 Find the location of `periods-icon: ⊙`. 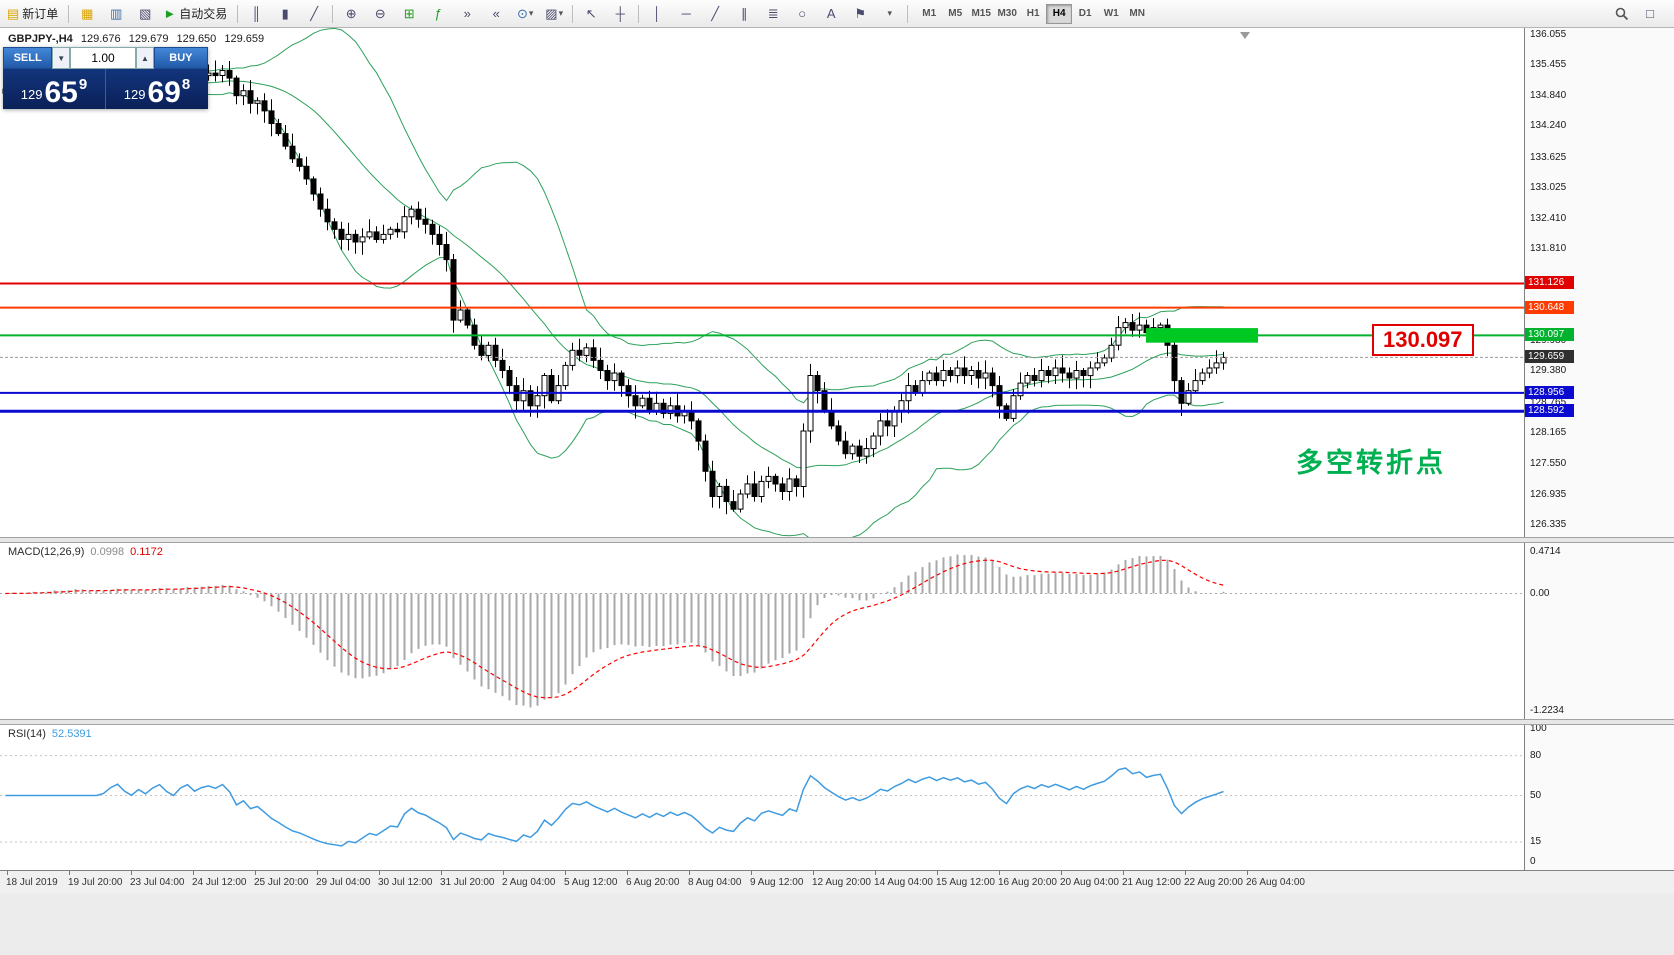

periods-icon: ⊙ is located at coordinates (522, 13).